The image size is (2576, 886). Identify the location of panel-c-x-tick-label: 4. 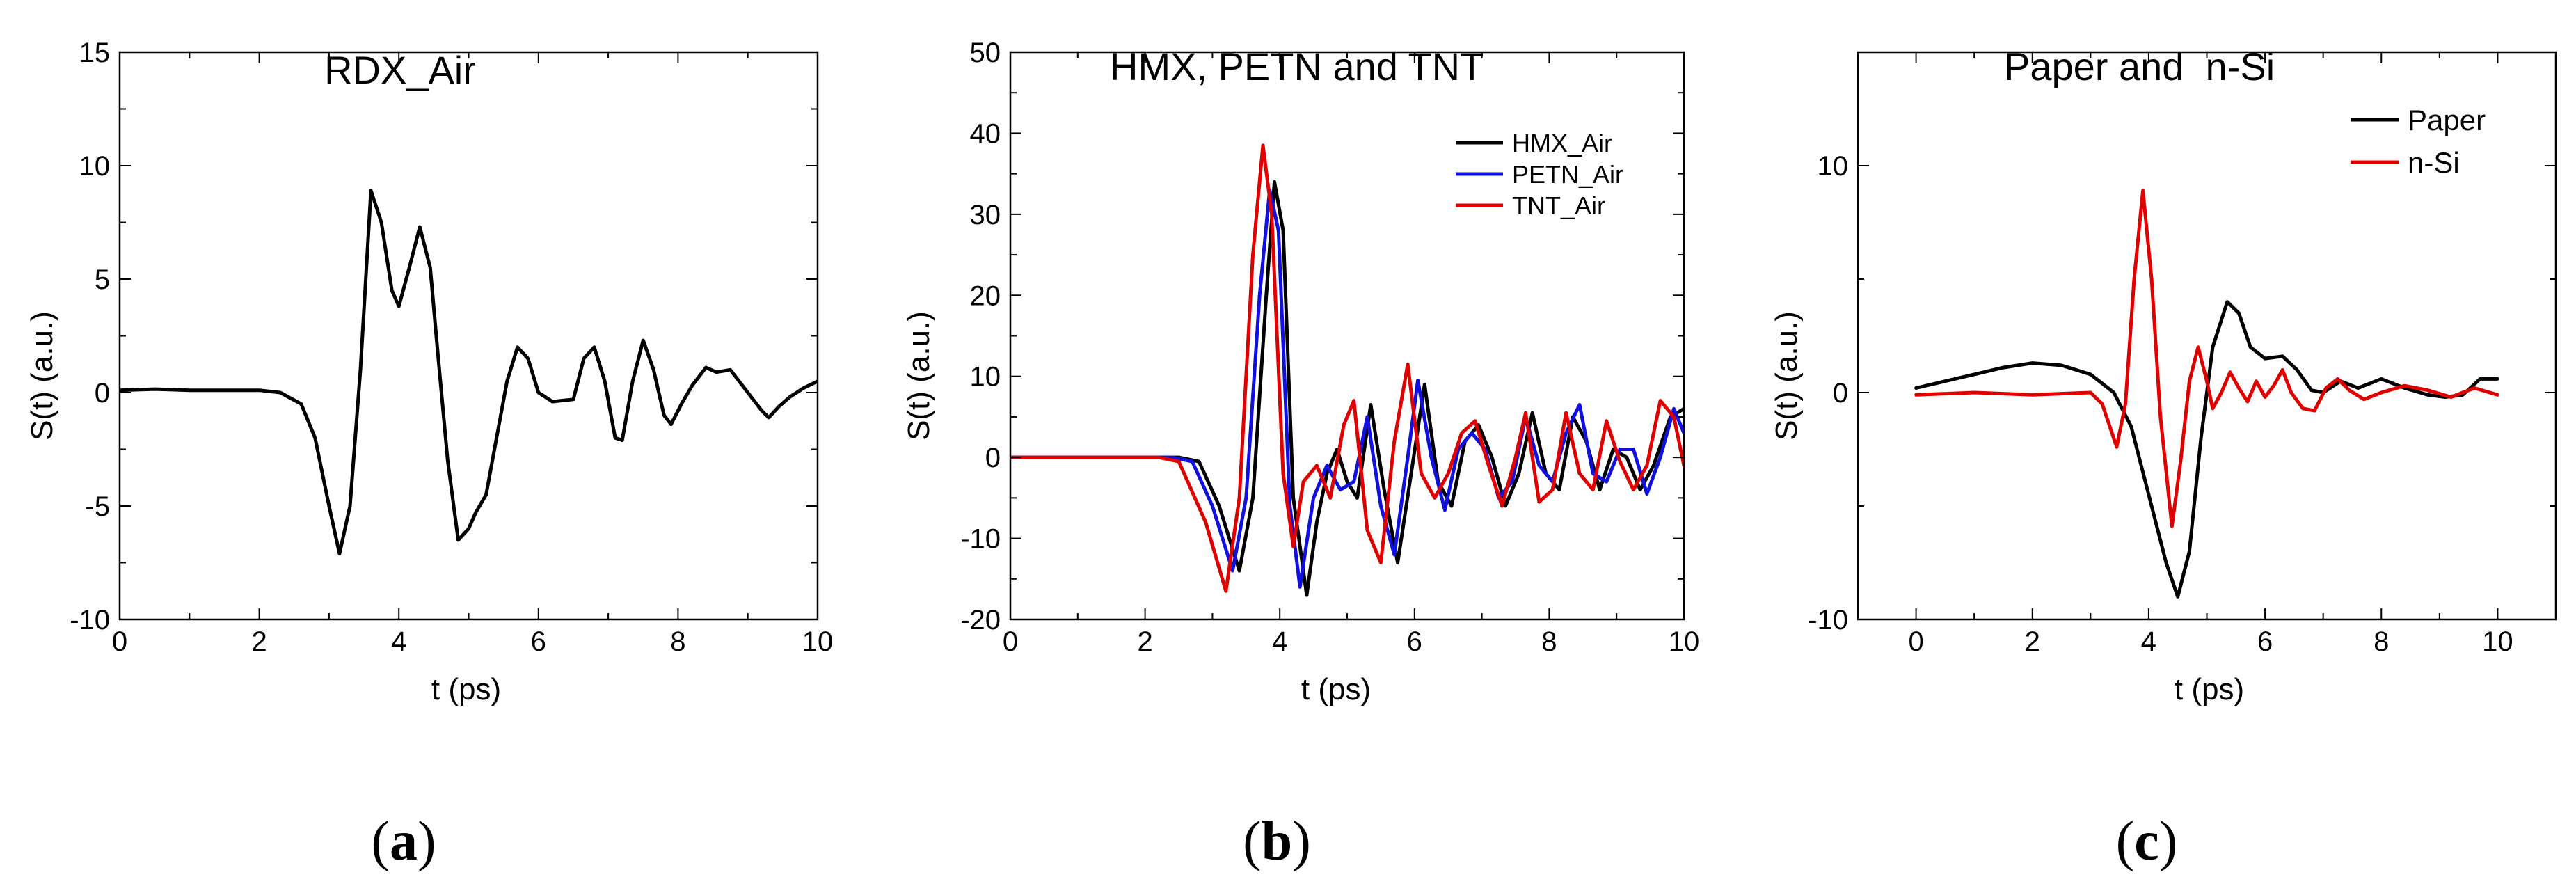
(2148, 641).